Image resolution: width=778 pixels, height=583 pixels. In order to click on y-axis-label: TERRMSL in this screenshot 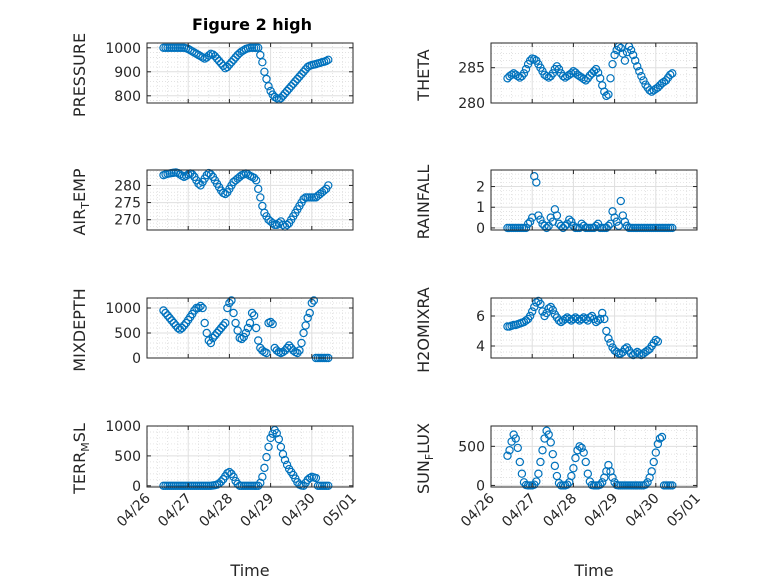, I will do `click(81, 459)`.